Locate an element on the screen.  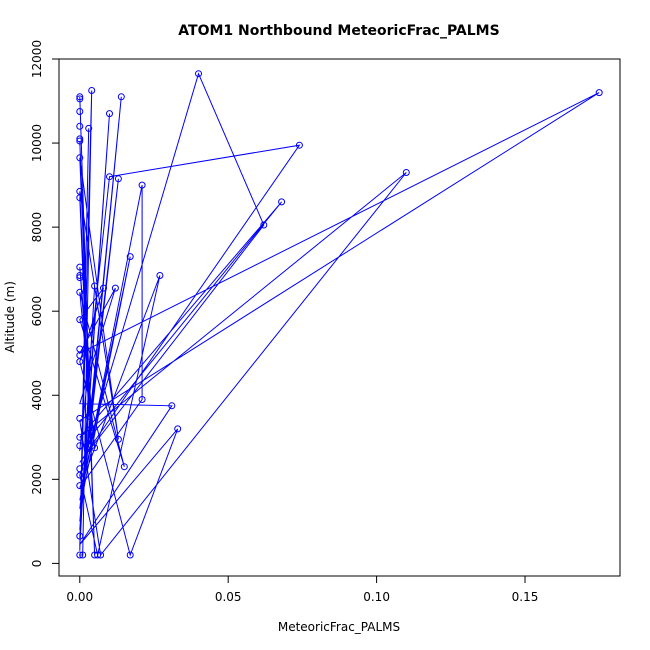
y-tick-label: 6000 is located at coordinates (37, 311).